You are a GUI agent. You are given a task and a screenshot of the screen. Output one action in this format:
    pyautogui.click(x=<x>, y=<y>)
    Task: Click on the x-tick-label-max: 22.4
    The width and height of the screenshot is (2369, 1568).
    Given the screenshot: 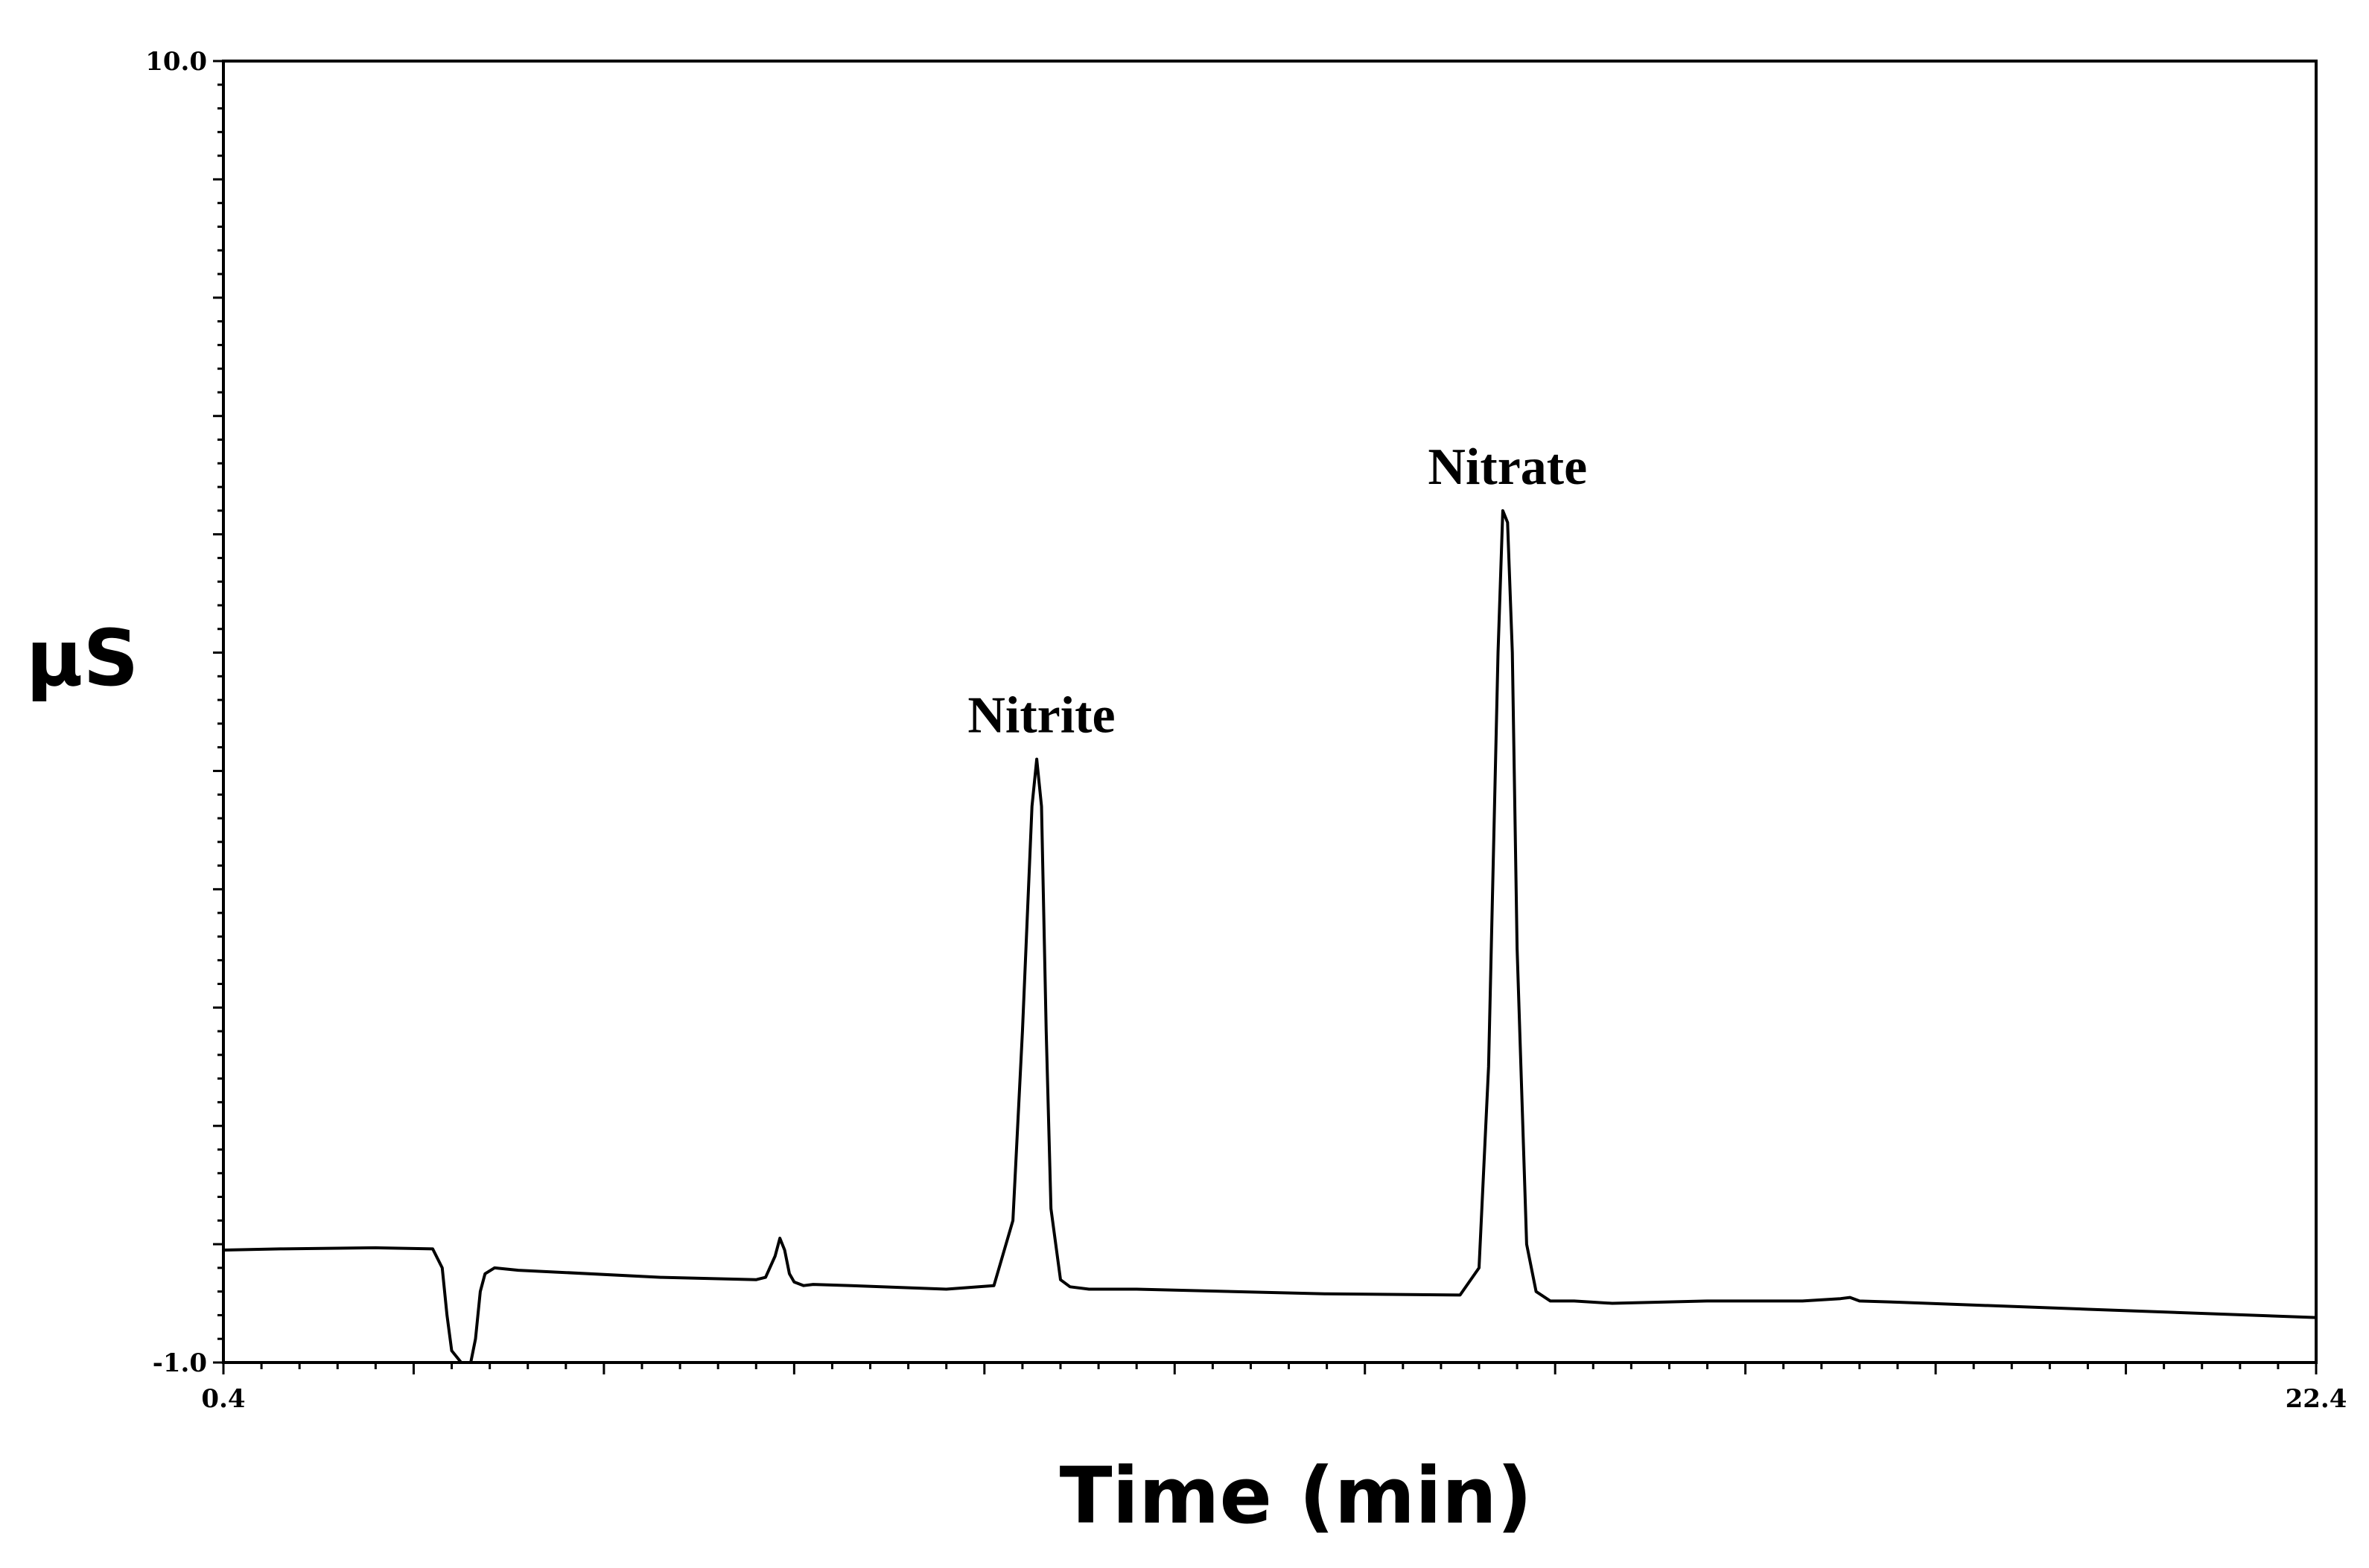 What is the action you would take?
    pyautogui.click(x=2316, y=1399)
    